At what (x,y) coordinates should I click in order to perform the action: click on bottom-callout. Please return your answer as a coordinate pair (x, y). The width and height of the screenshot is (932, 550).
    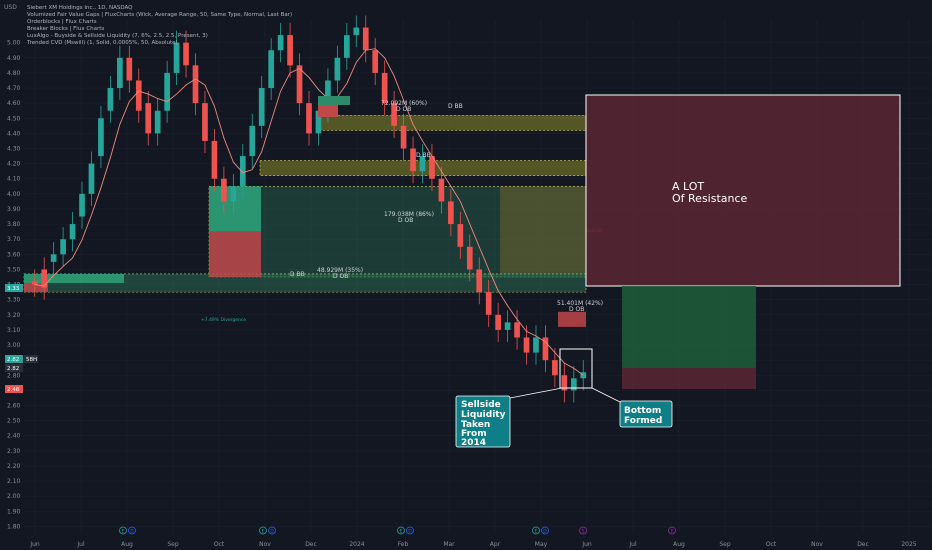
    Looking at the image, I should click on (646, 414).